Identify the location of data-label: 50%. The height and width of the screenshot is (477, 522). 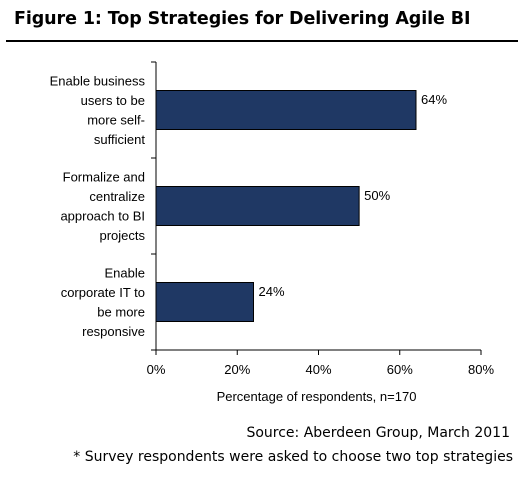
(377, 195).